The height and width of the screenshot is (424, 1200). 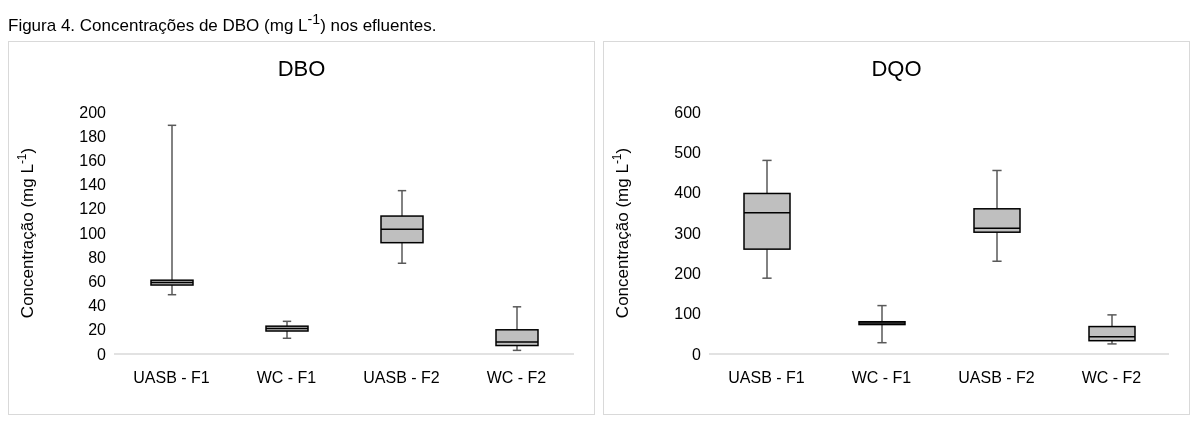 What do you see at coordinates (97, 330) in the screenshot?
I see `y-tick-label: 20` at bounding box center [97, 330].